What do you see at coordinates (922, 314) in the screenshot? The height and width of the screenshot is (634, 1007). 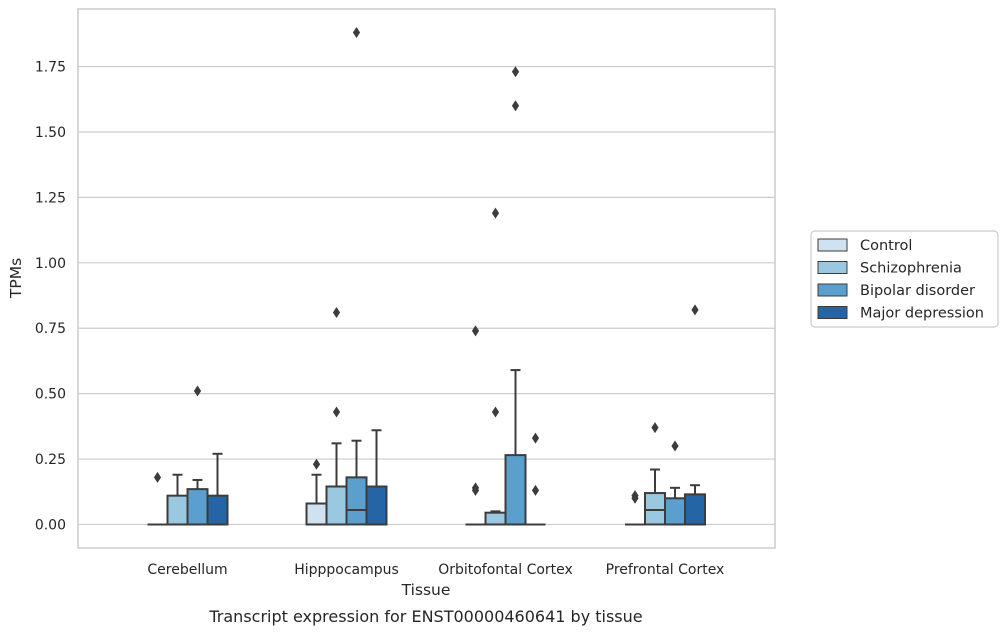 I see `legend-label: Major depression` at bounding box center [922, 314].